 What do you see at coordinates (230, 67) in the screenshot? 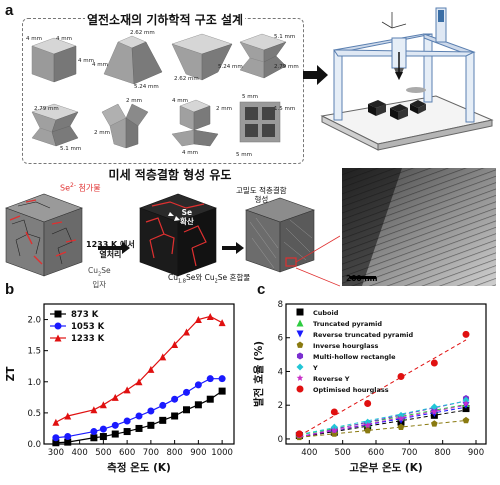
I see `dim-label: 5.24 mm` at bounding box center [230, 67].